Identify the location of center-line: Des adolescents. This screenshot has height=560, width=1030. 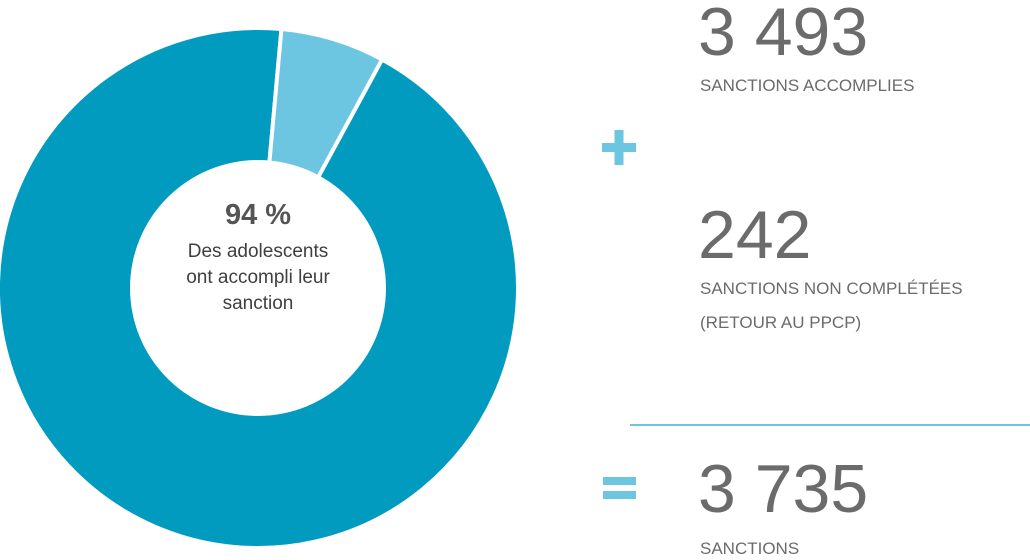
(258, 251).